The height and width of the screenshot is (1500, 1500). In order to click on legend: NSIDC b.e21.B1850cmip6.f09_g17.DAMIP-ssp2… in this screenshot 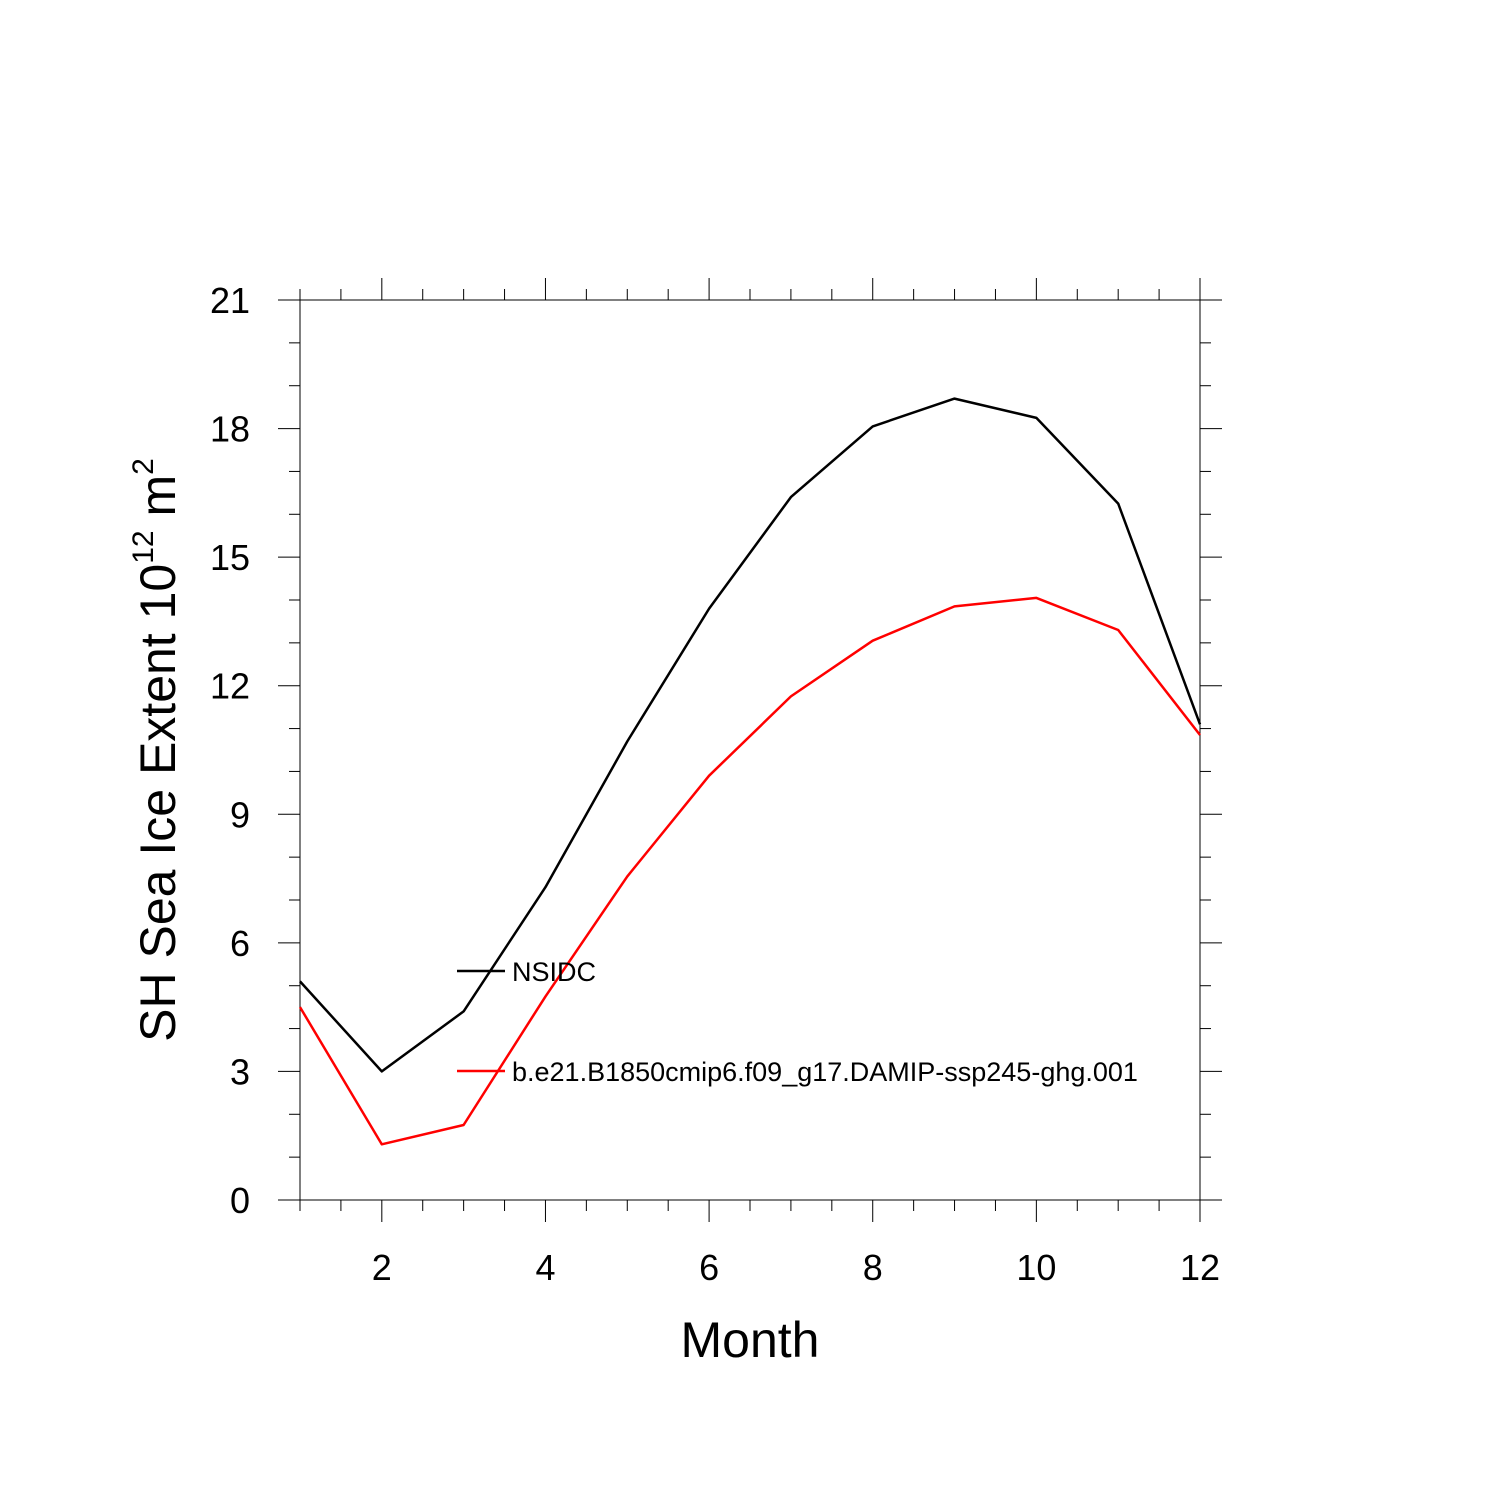, I will do `click(797, 1022)`.